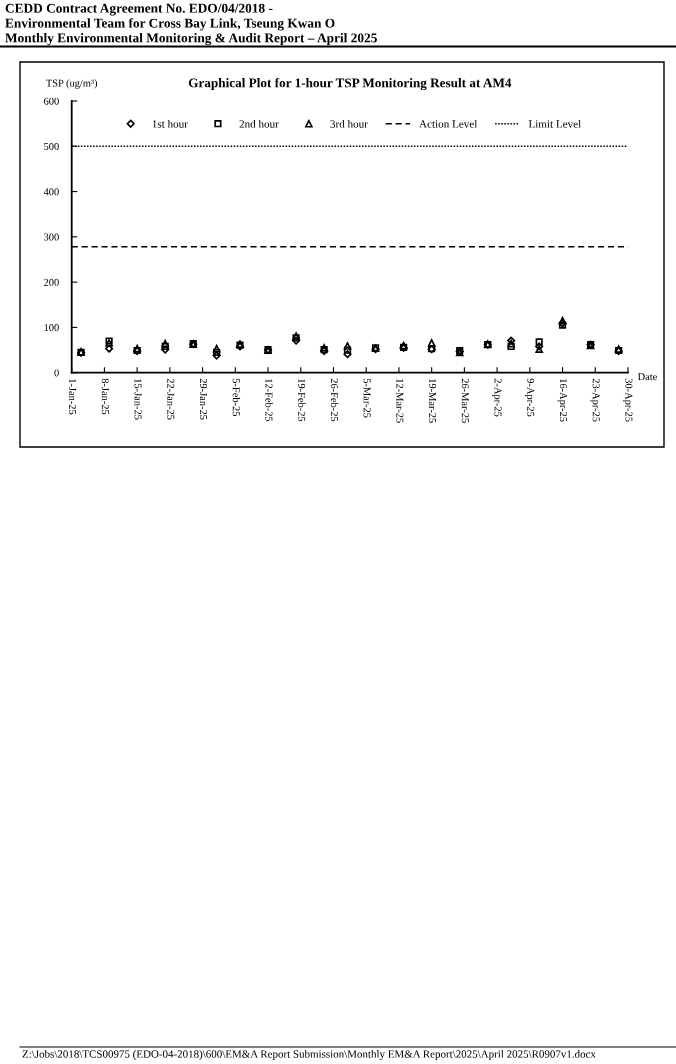 This screenshot has height=1064, width=676. Describe the element at coordinates (51, 282) in the screenshot. I see `y-tick-label: 200` at that location.